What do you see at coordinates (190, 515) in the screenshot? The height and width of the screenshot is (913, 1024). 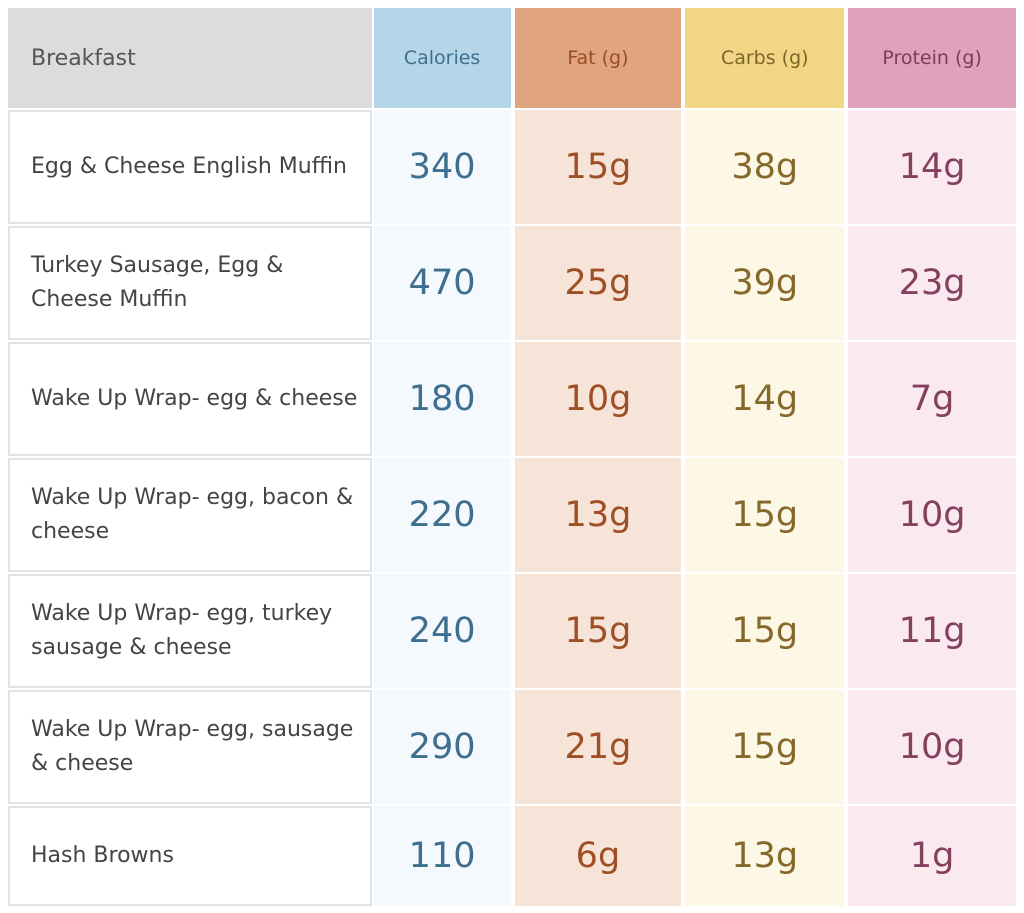 I see `item-name: Wake Up Wrap- egg, bacon & cheese` at bounding box center [190, 515].